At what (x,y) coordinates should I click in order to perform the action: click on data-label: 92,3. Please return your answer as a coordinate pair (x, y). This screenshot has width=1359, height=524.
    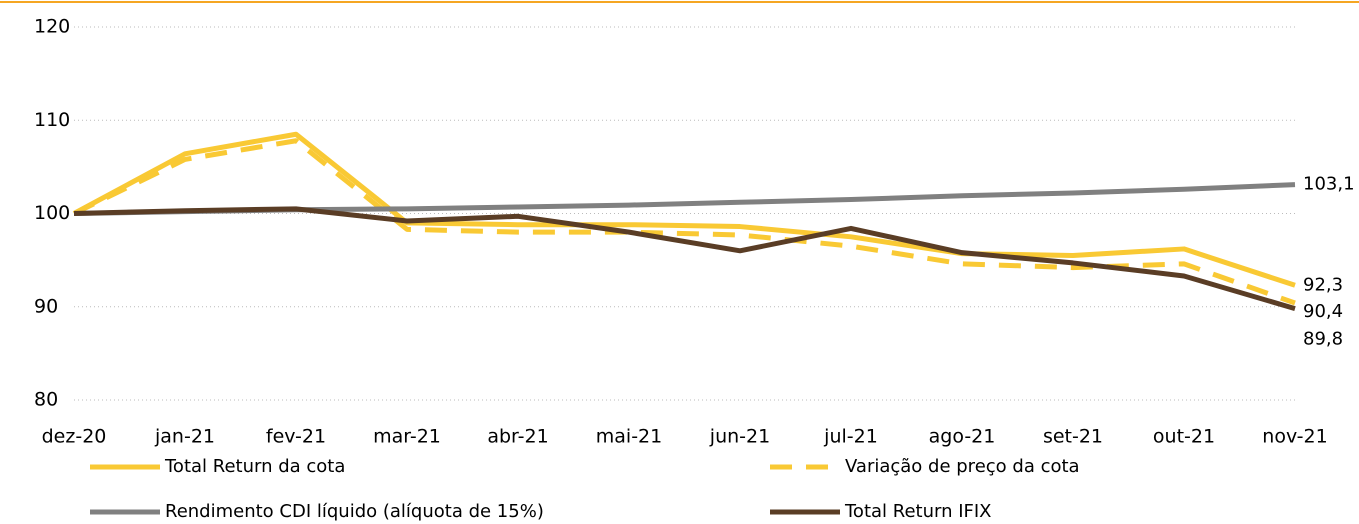
    Looking at the image, I should click on (1323, 284).